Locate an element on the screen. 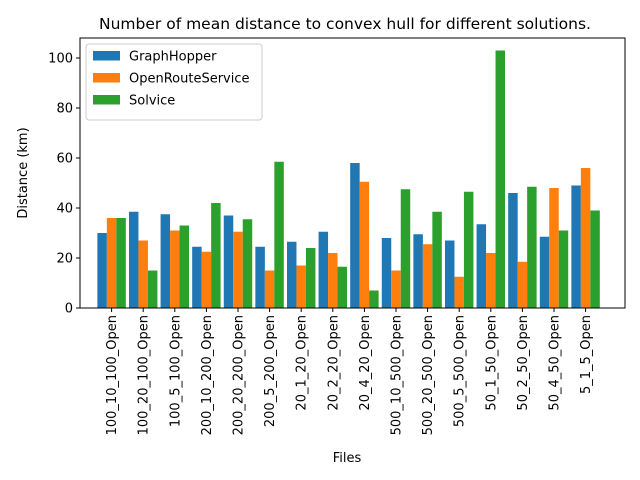 This screenshot has height=480, width=640. y-tick-label: 60 is located at coordinates (64, 159).